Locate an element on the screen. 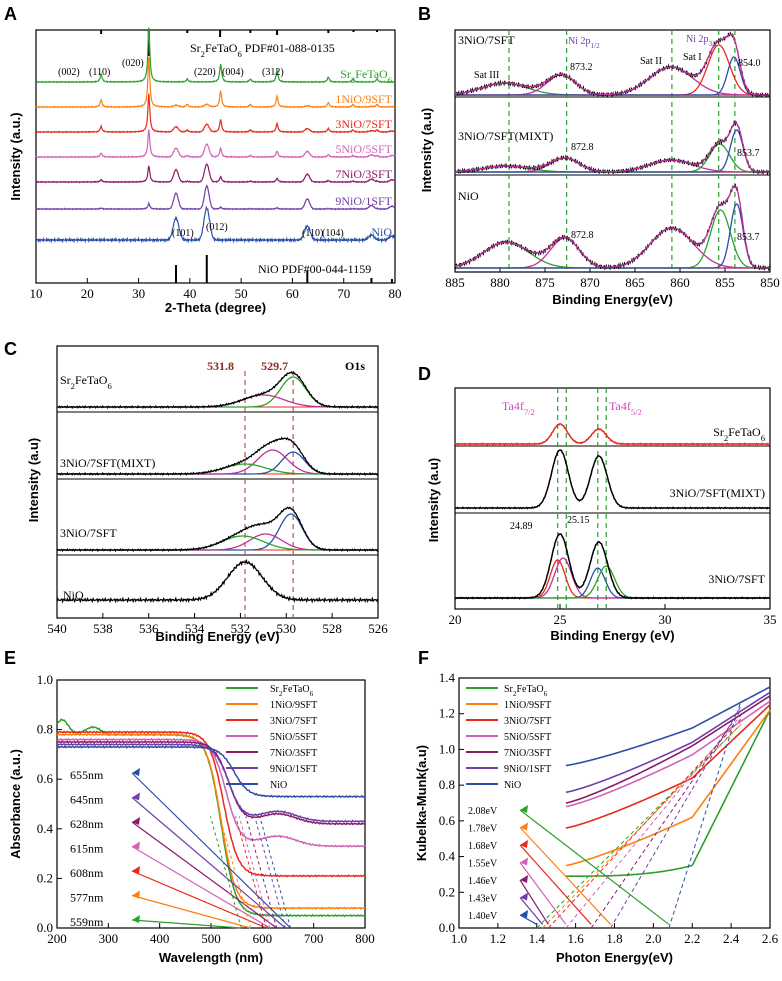 The height and width of the screenshot is (981, 782). peak-annotation: Ta4f5/2 is located at coordinates (625, 408).